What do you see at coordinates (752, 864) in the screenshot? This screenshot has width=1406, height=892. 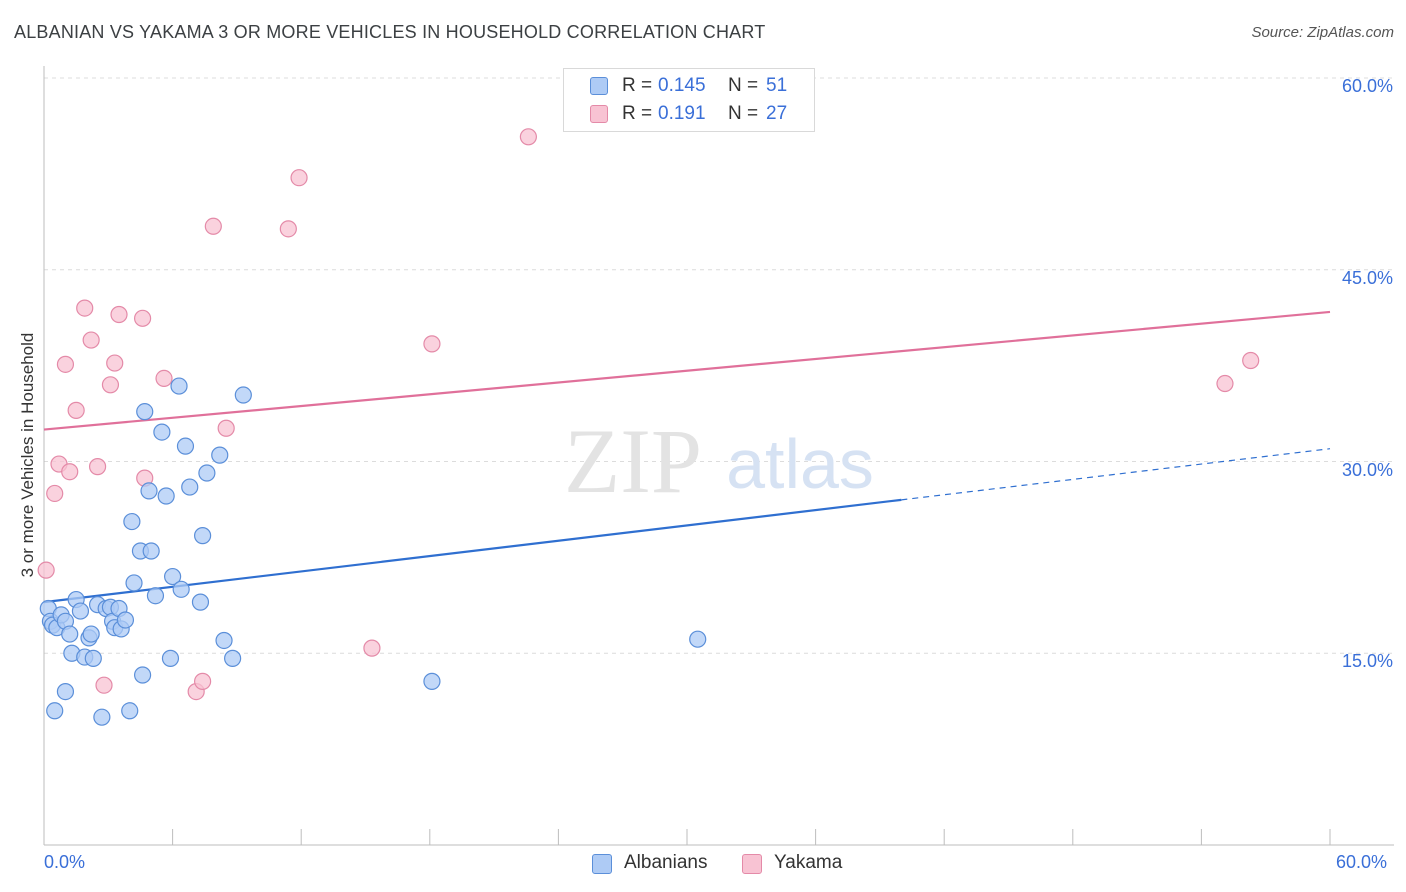 I see `yakama-legend-swatch` at bounding box center [752, 864].